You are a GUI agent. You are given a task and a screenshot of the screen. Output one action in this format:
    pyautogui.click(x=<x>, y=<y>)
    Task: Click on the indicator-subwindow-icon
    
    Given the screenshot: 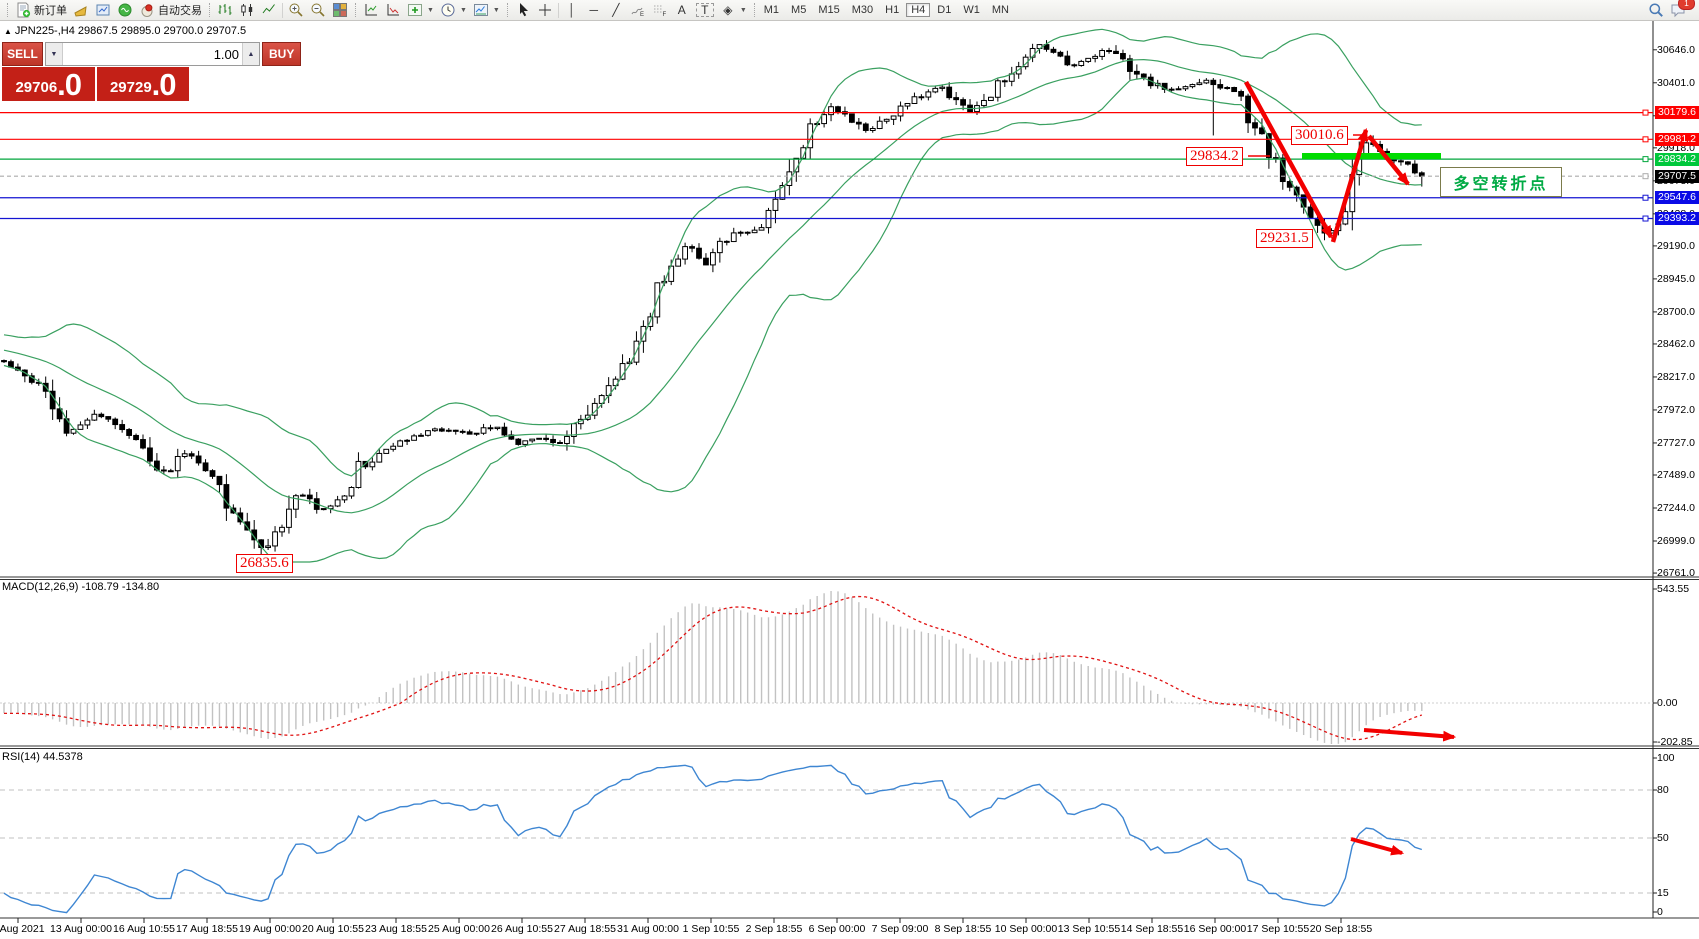 What is the action you would take?
    pyautogui.click(x=393, y=10)
    